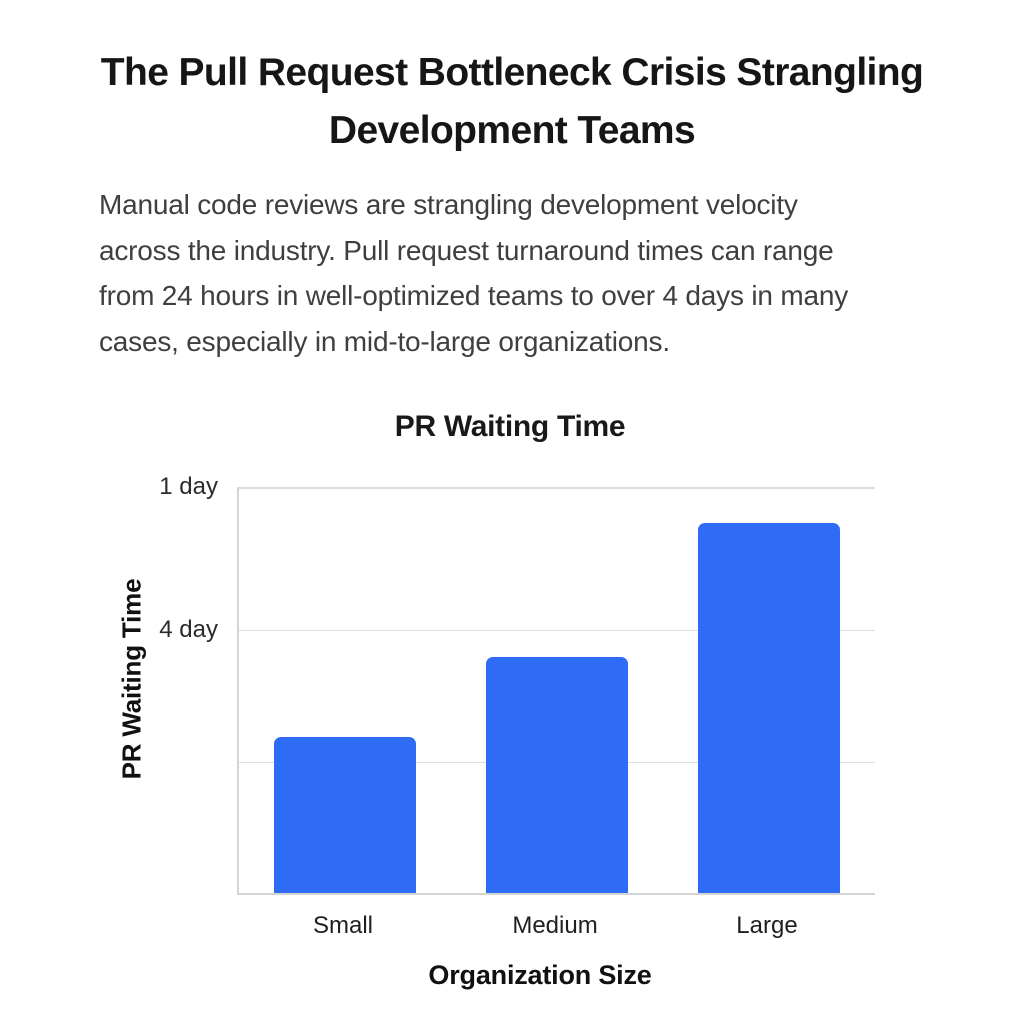 The width and height of the screenshot is (1024, 1024). Describe the element at coordinates (188, 486) in the screenshot. I see `y-tick-label: 1 day` at that location.